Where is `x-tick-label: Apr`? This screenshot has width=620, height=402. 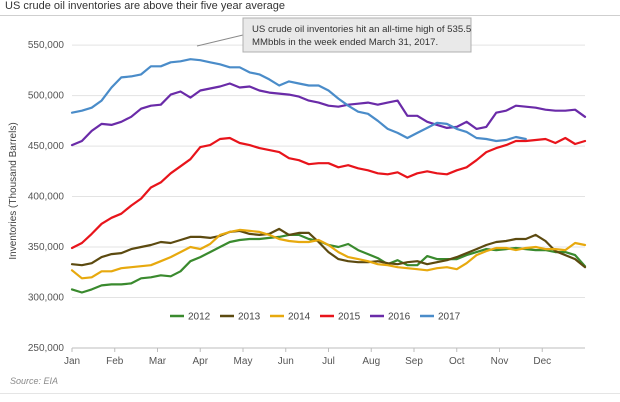
x-tick-label: Apr is located at coordinates (200, 361).